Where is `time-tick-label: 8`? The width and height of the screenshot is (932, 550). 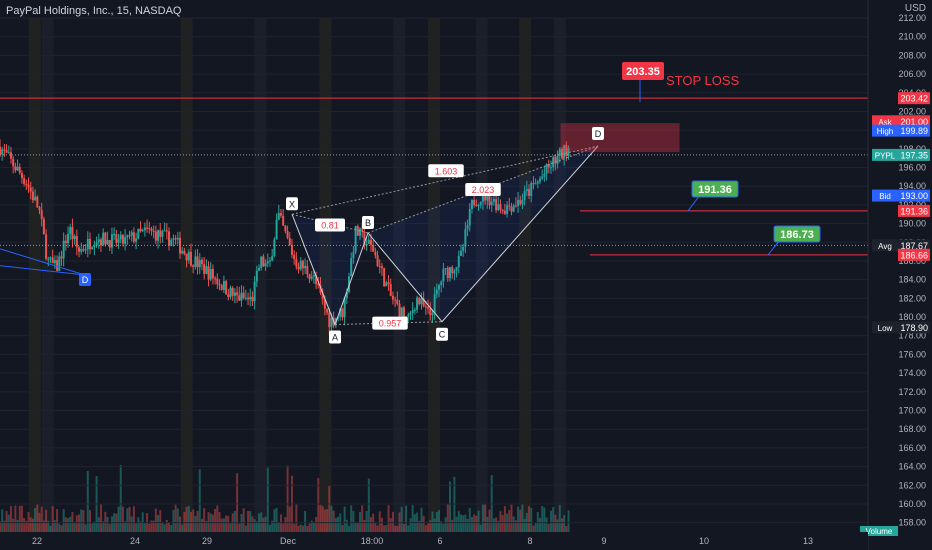 time-tick-label: 8 is located at coordinates (529, 541).